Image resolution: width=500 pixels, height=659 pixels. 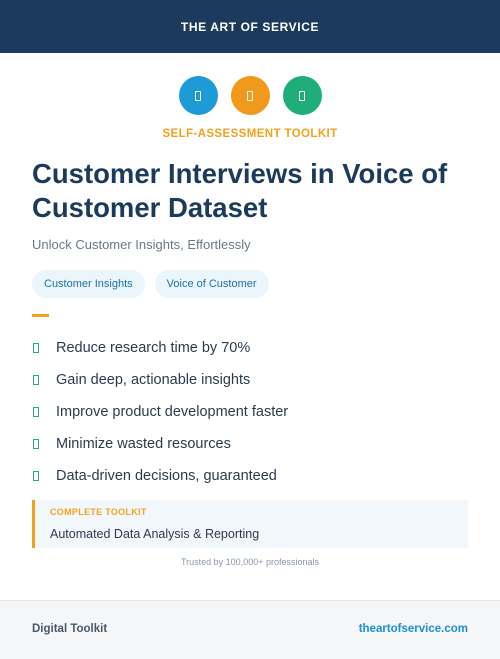 I want to click on benefit-text: Minimize wasted resources, so click(x=143, y=444).